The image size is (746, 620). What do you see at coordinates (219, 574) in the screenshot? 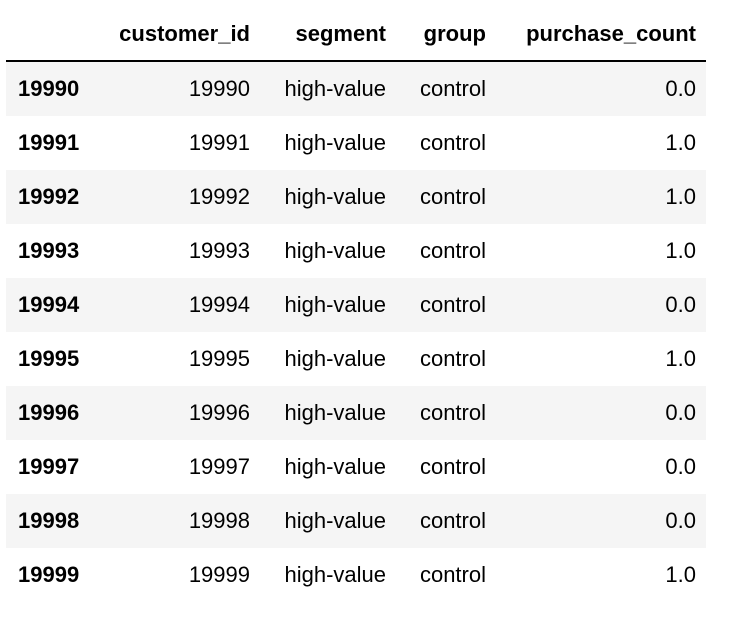
I see `cell-customer-id: 19999` at bounding box center [219, 574].